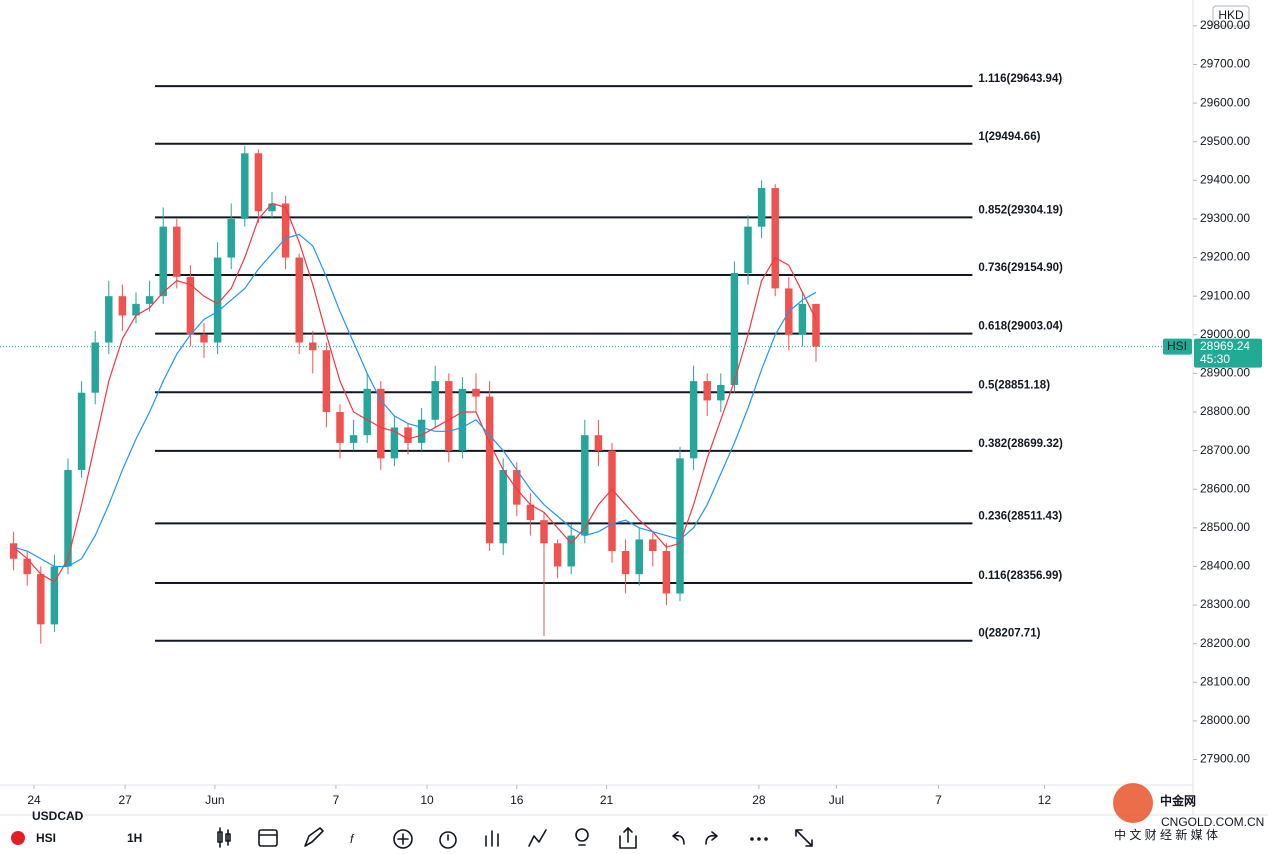  Describe the element at coordinates (1225, 179) in the screenshot. I see `y-tick-label: 29400.00` at that location.